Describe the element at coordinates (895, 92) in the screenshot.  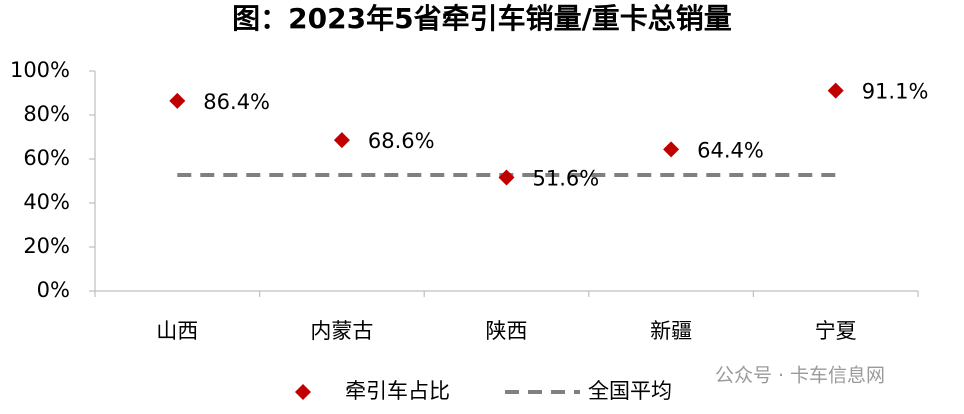
I see `data-label: 91.1%` at that location.